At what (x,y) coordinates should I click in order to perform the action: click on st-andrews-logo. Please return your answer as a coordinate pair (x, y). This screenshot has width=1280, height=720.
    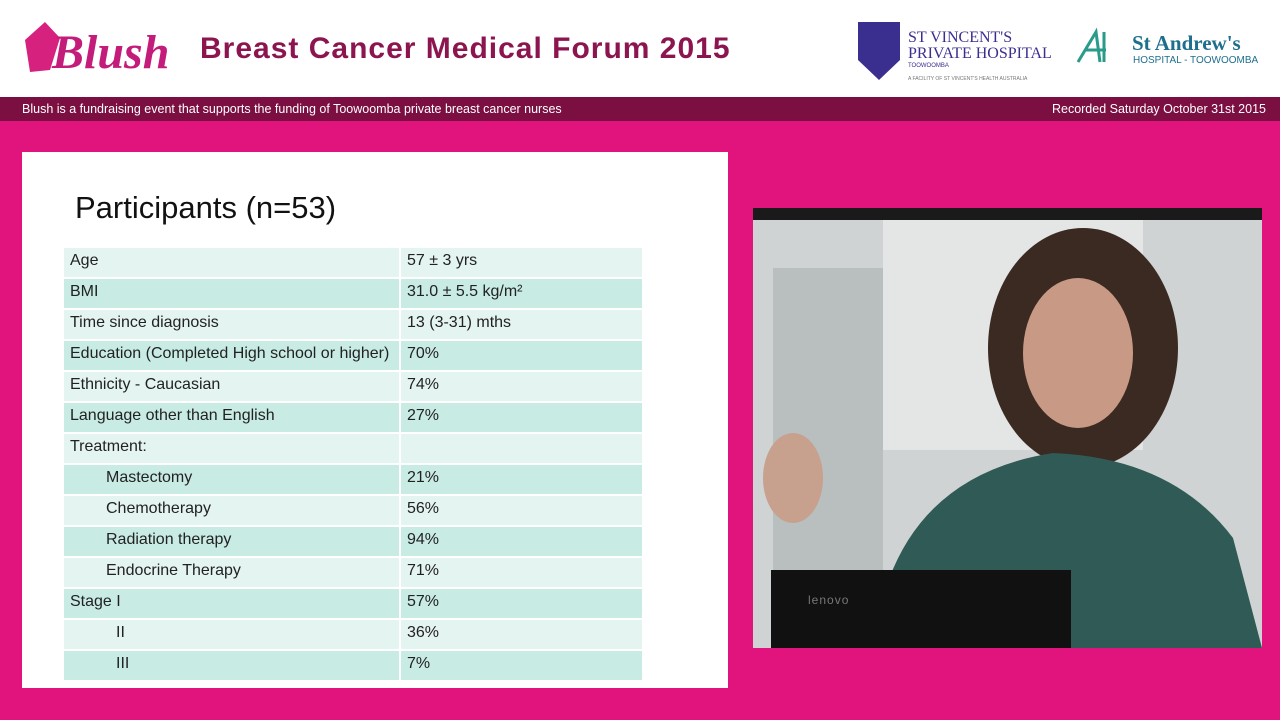
    Looking at the image, I should click on (1091, 45).